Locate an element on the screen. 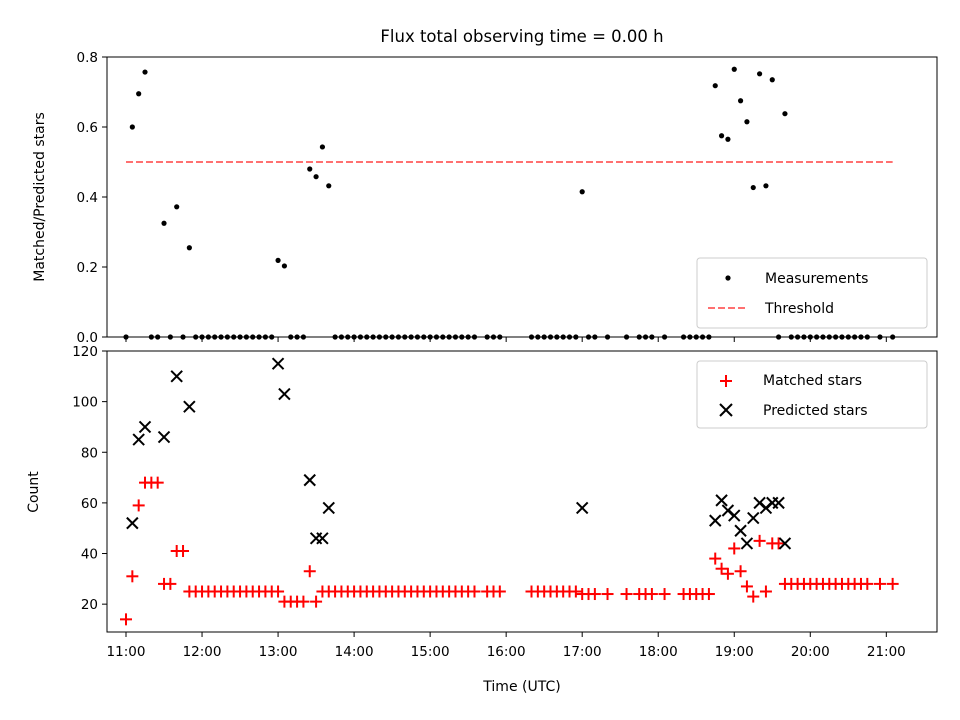  bottom-legend: Matched stars Predicted stars is located at coordinates (812, 394).